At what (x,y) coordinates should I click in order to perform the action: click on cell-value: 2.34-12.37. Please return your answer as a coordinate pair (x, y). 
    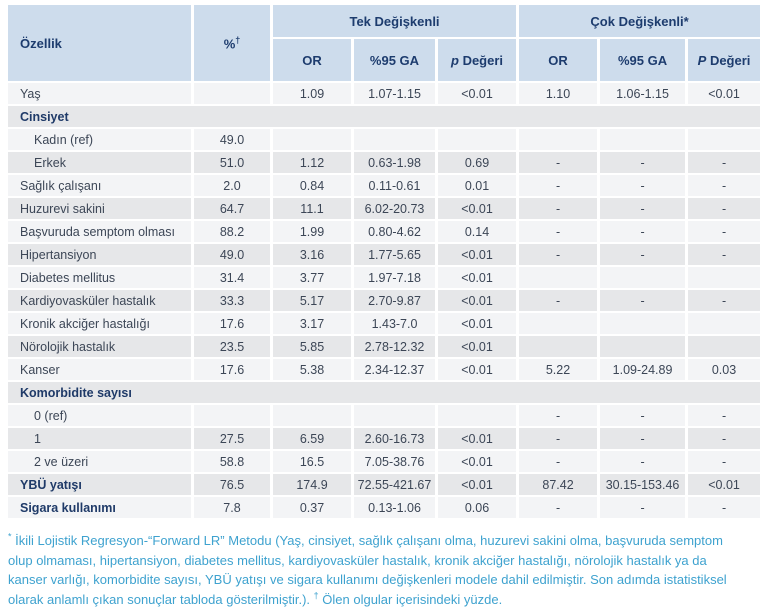
    Looking at the image, I should click on (394, 369).